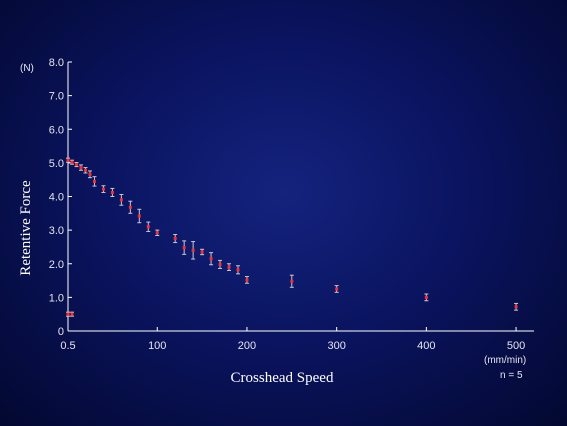  What do you see at coordinates (61, 332) in the screenshot?
I see `y-tick-label: 0` at bounding box center [61, 332].